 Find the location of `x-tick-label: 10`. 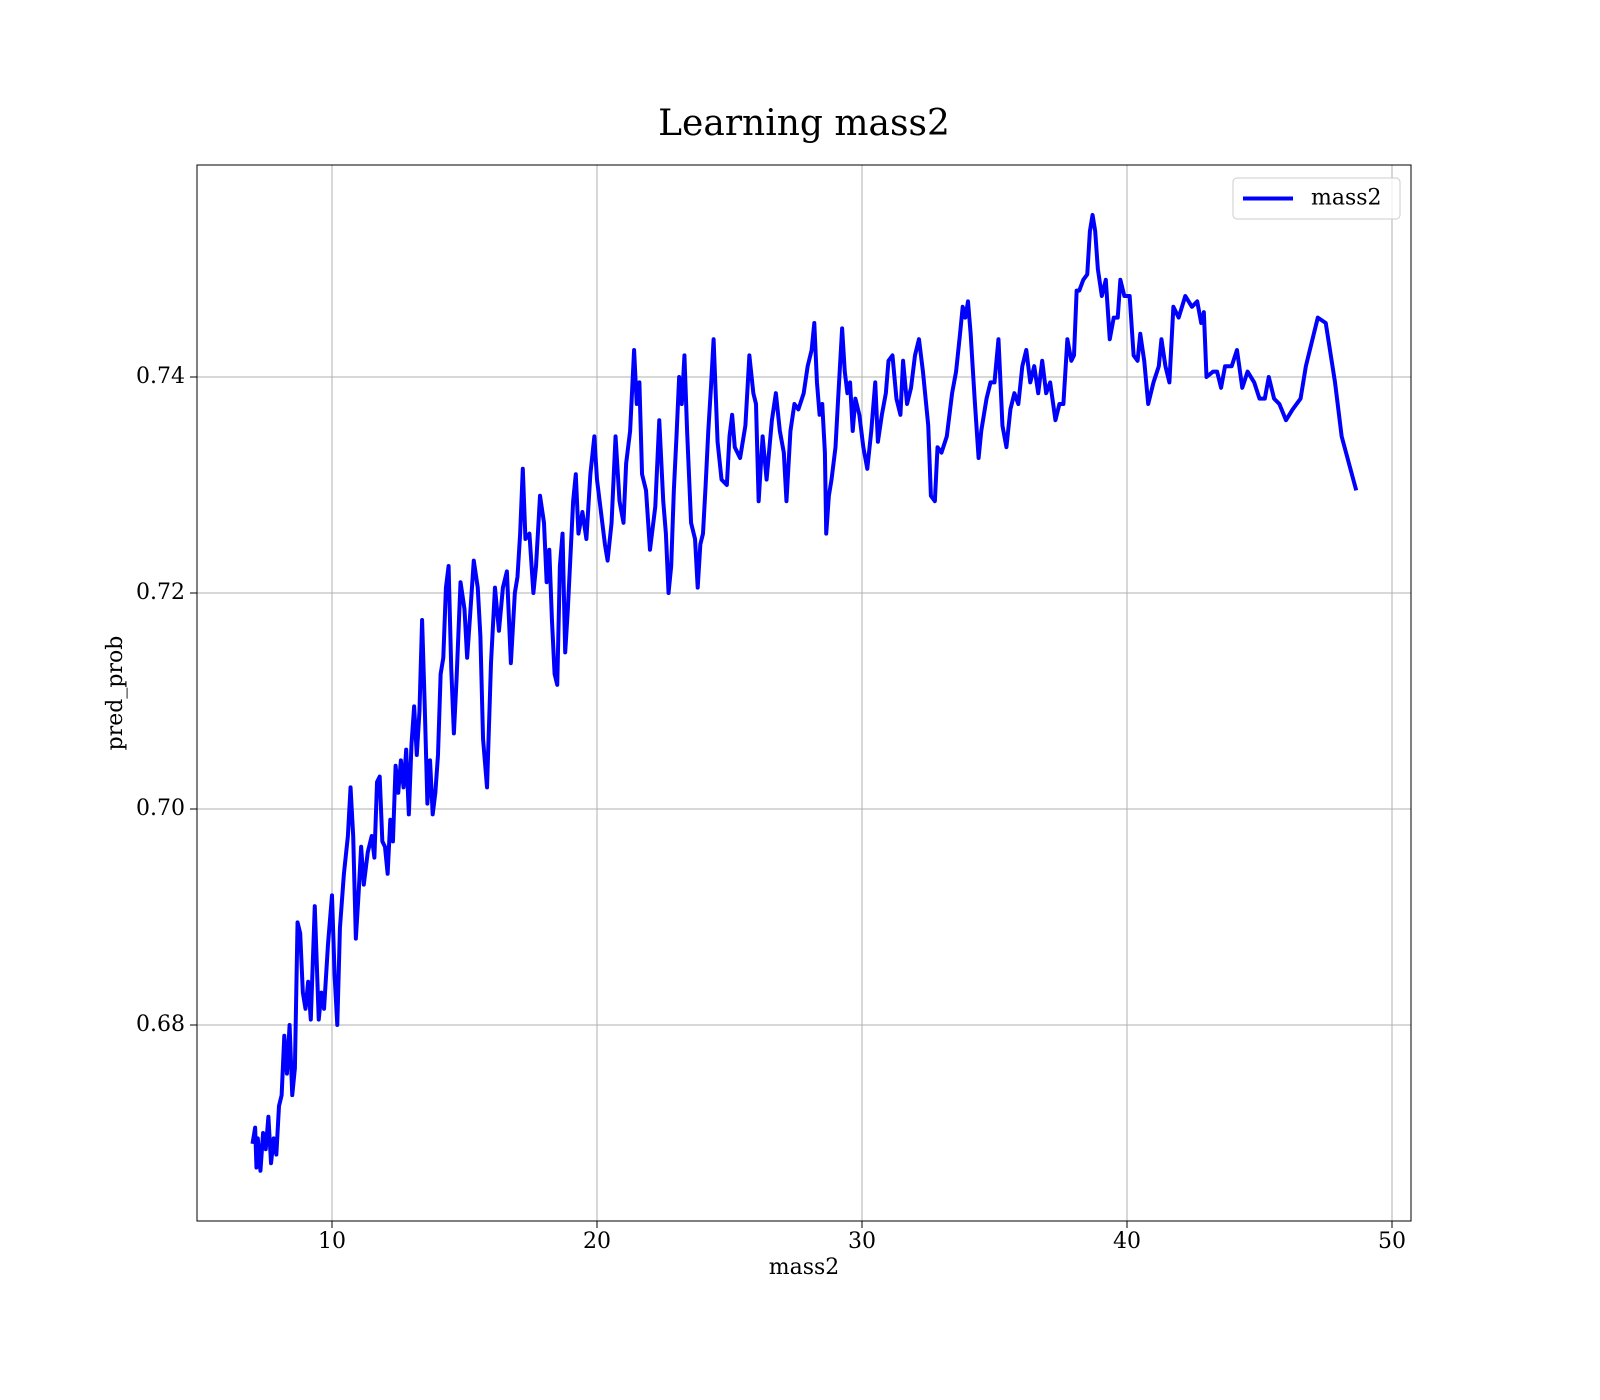

x-tick-label: 10 is located at coordinates (332, 1241).